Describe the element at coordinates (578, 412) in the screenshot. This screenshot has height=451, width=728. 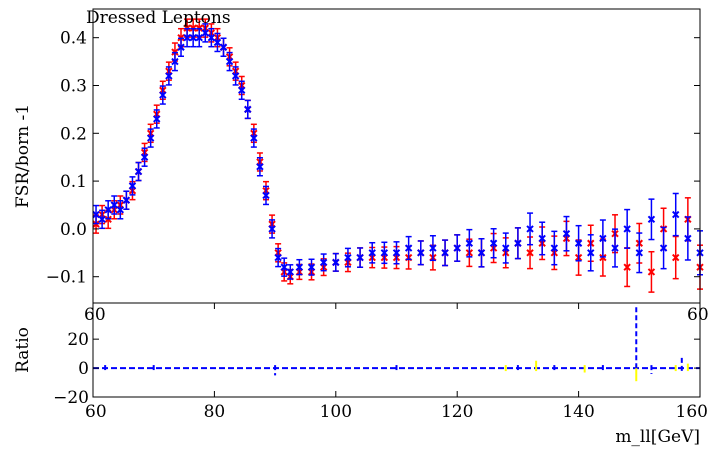
I see `x-tick-label: 140` at that location.